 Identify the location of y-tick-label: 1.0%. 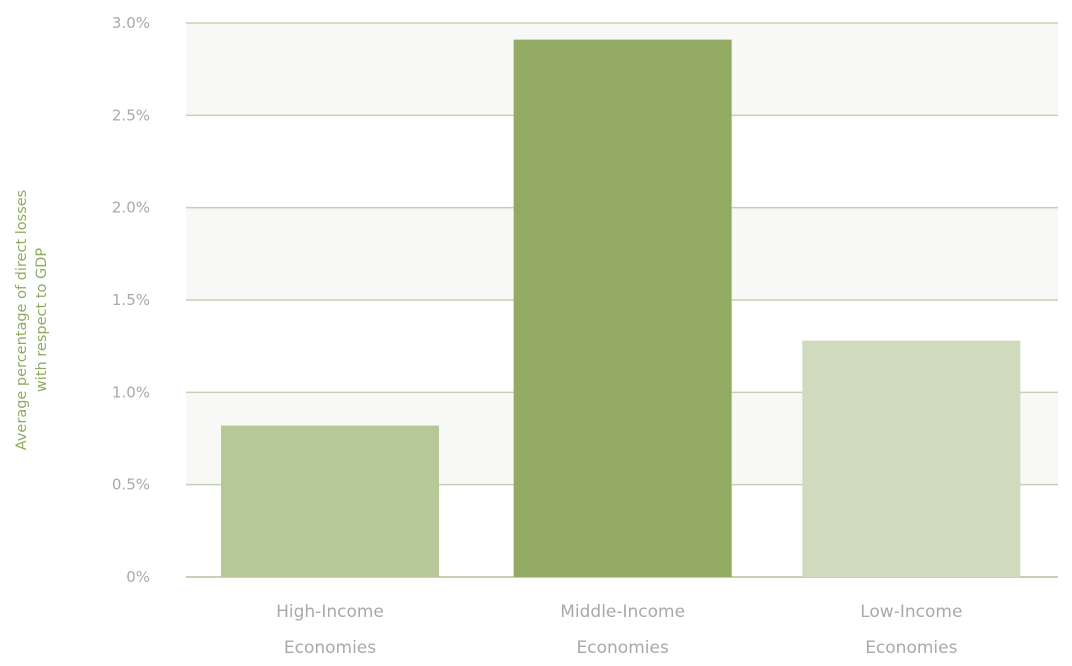
(131, 392).